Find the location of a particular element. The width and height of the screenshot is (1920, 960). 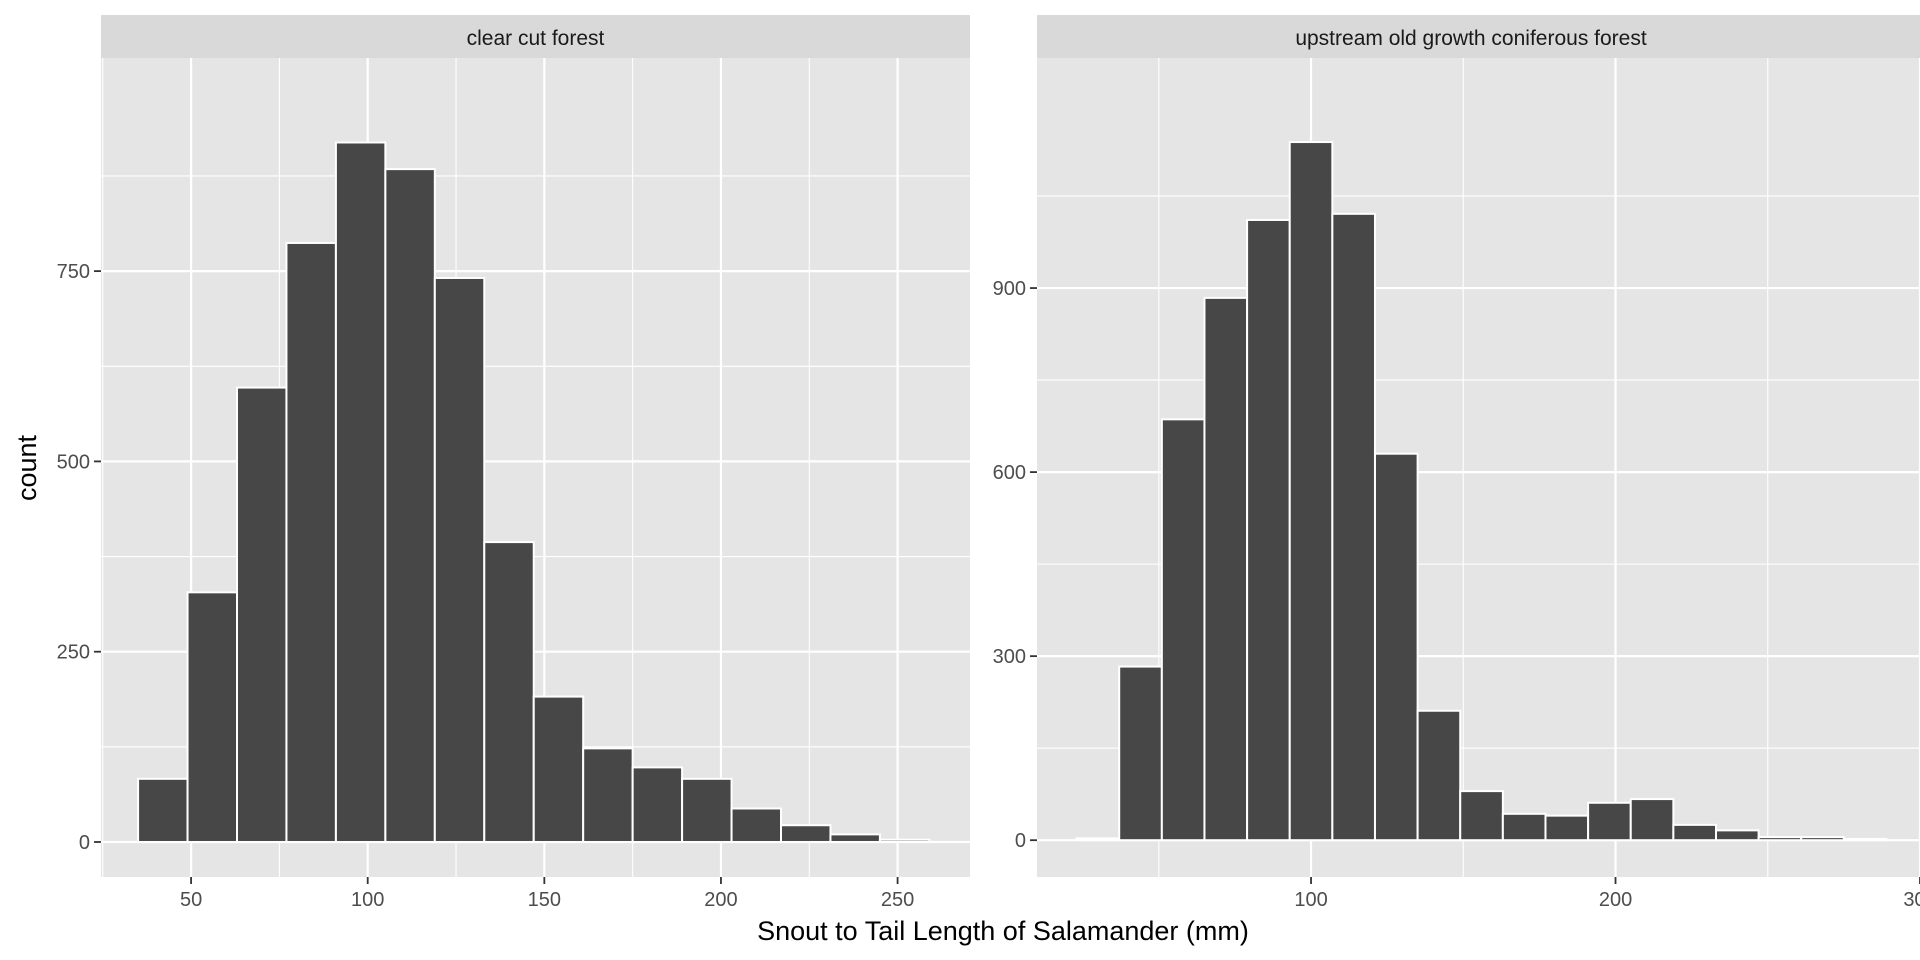

y-tick-label: 750 is located at coordinates (73, 272).